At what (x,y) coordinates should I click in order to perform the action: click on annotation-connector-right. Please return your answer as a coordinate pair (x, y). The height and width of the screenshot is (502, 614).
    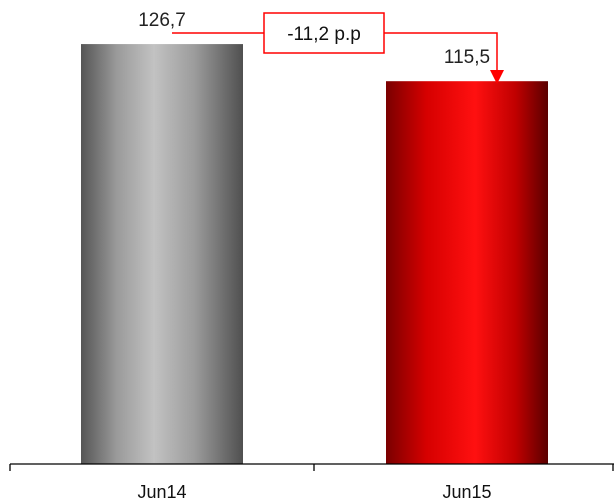
    Looking at the image, I should click on (441, 51).